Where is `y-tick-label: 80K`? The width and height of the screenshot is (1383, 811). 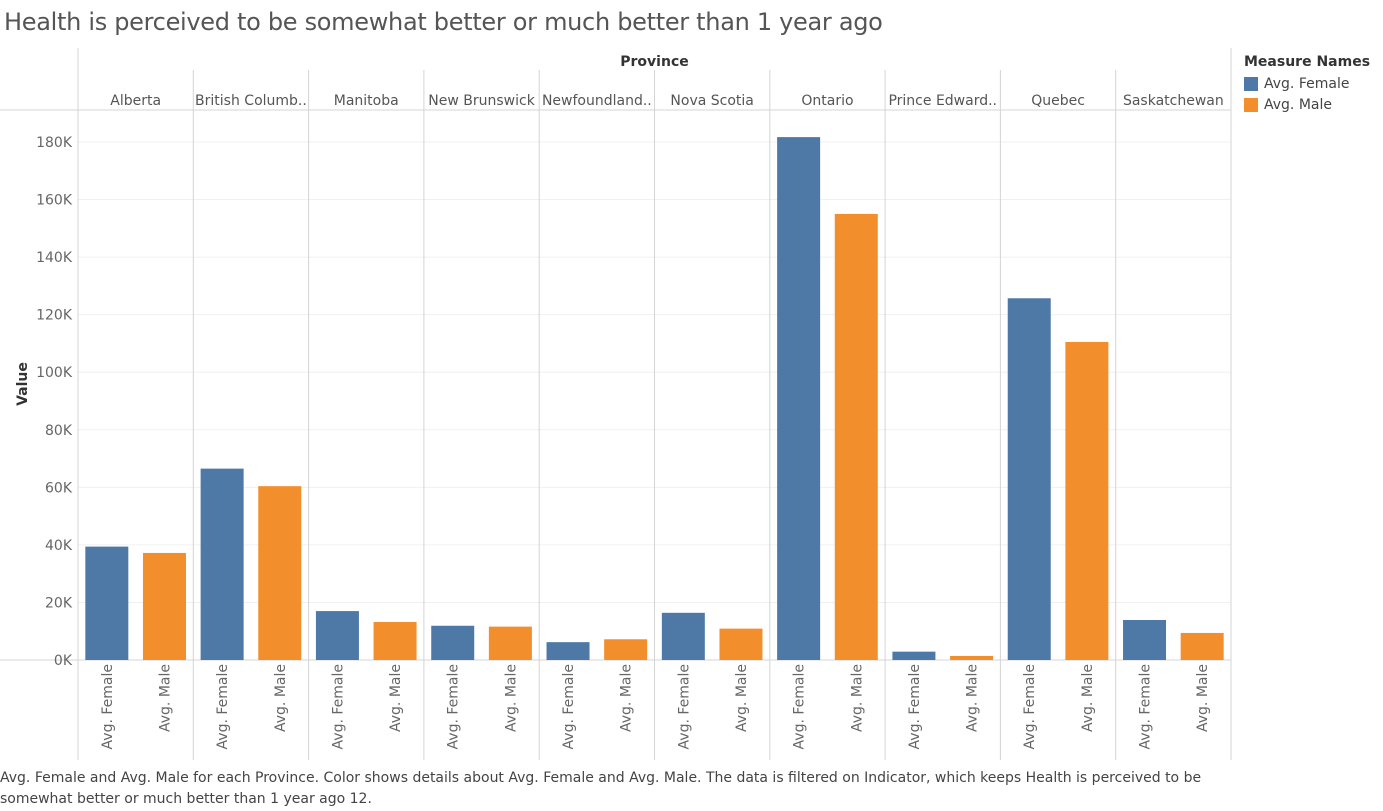
y-tick-label: 80K is located at coordinates (59, 431).